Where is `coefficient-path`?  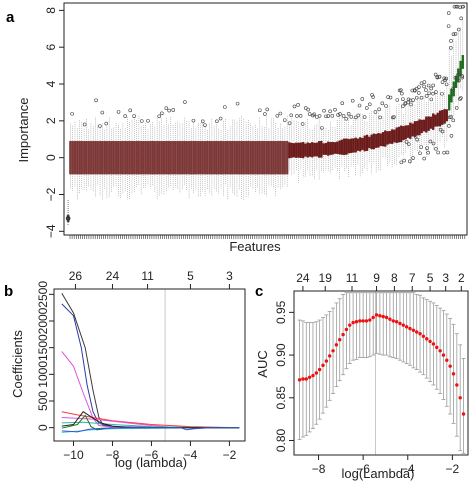
coefficient-path is located at coordinates (150, 430).